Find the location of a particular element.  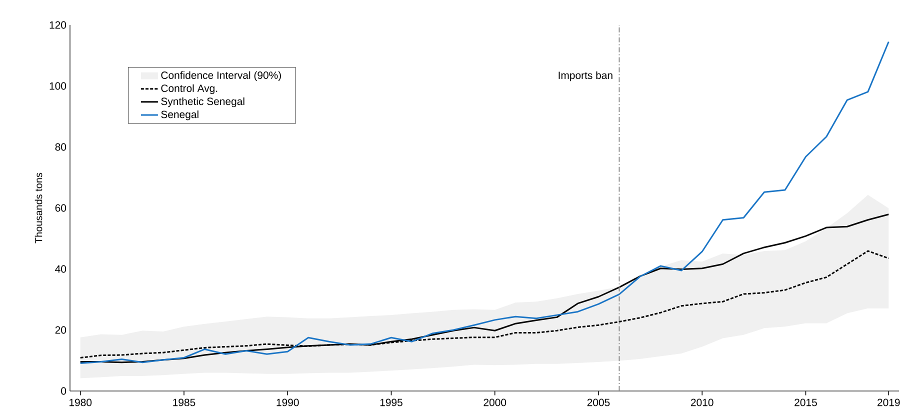

x-tick-label: 1995 is located at coordinates (391, 402).